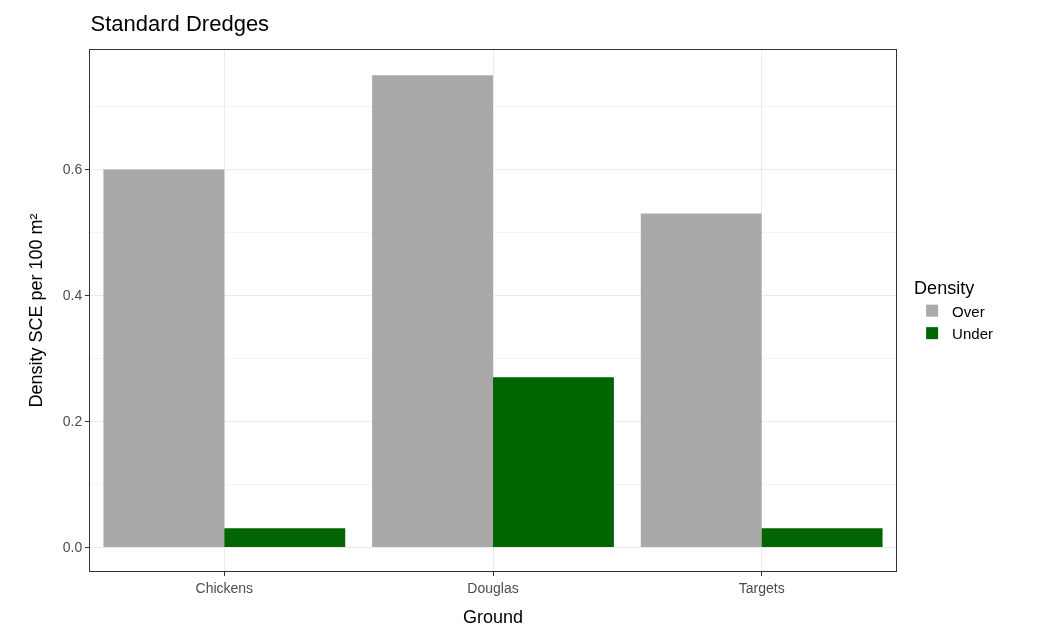 Image resolution: width=1041 pixels, height=635 pixels. What do you see at coordinates (72, 169) in the screenshot?
I see `y-tick-label: 0.6` at bounding box center [72, 169].